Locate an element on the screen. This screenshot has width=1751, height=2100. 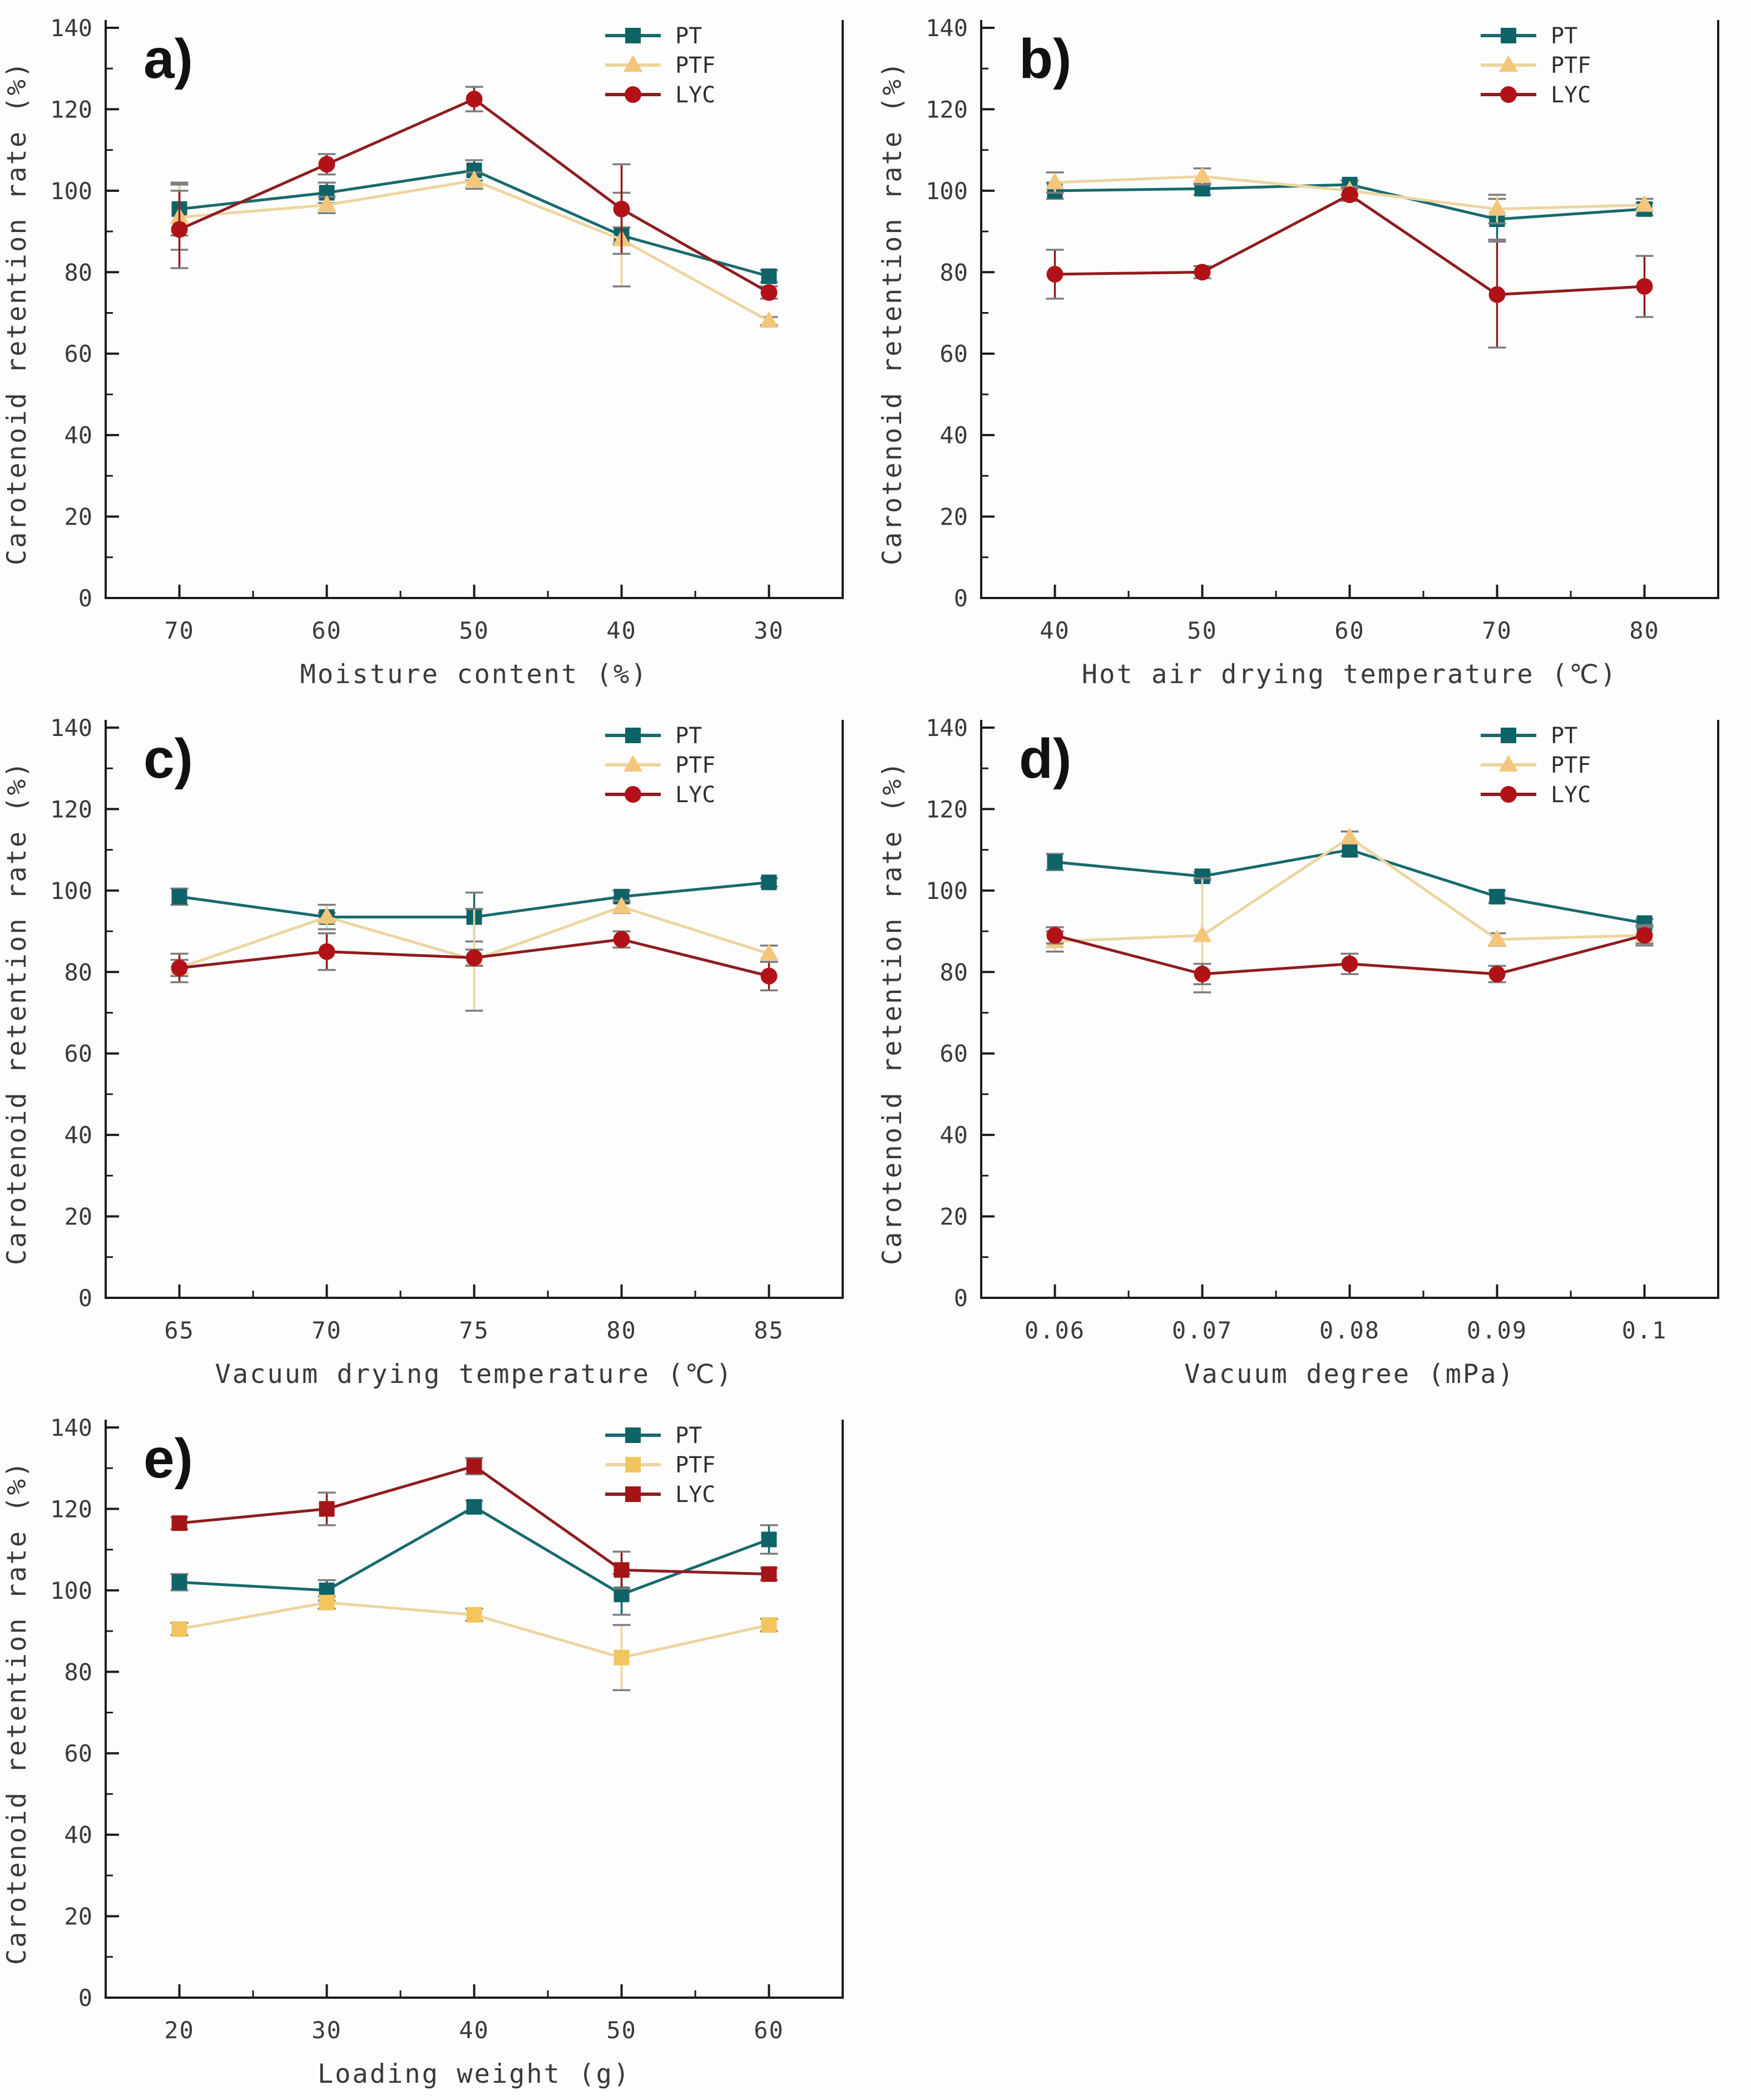
x-axis-tick-label: 60 is located at coordinates (326, 630).